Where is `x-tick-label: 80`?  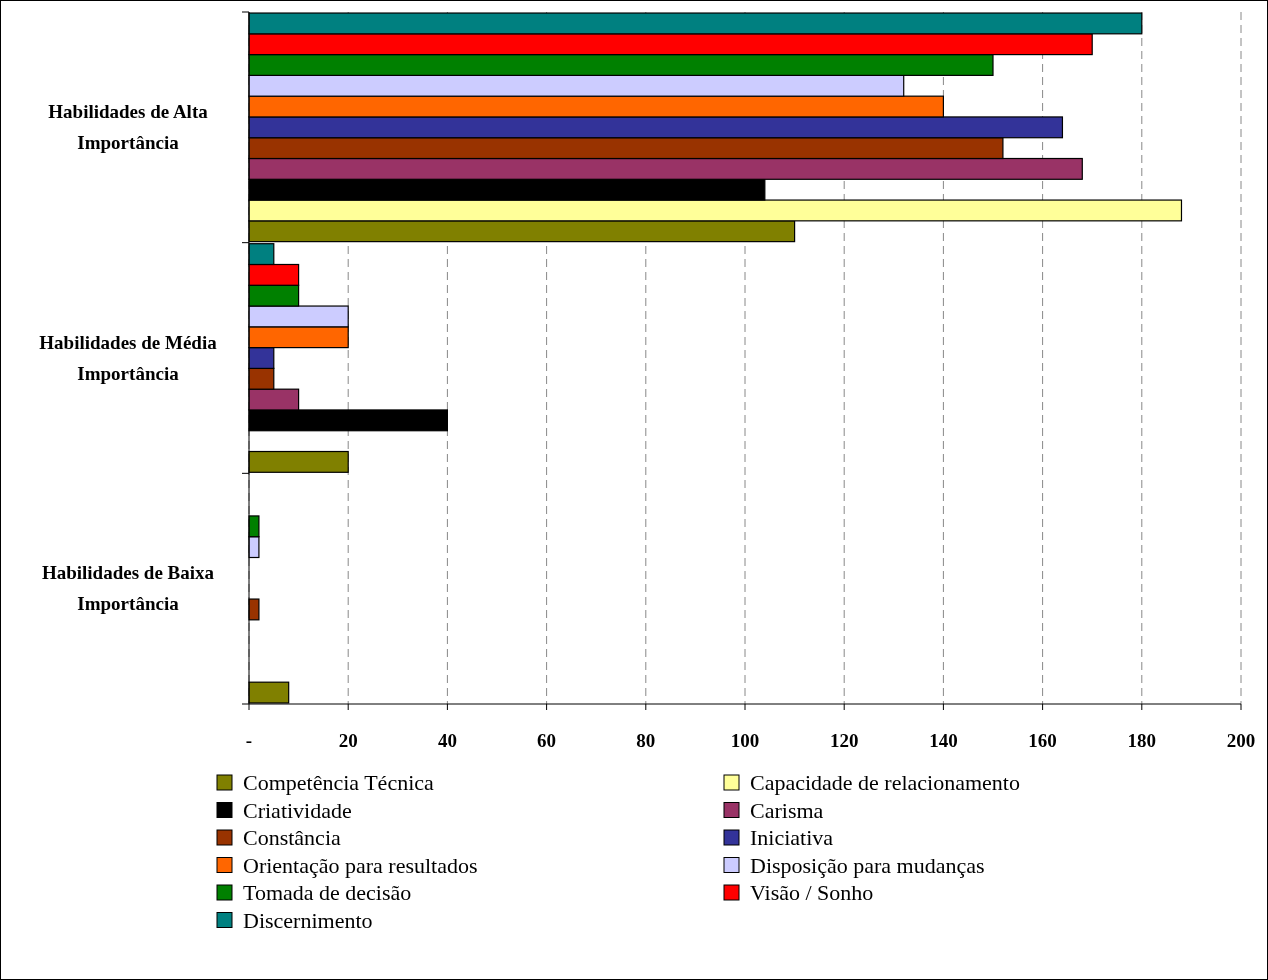 x-tick-label: 80 is located at coordinates (646, 740).